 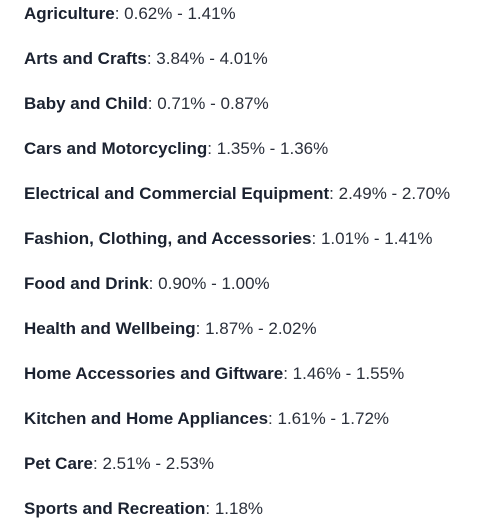 I want to click on rate-range: 1.35% - 1.36%, so click(x=272, y=148).